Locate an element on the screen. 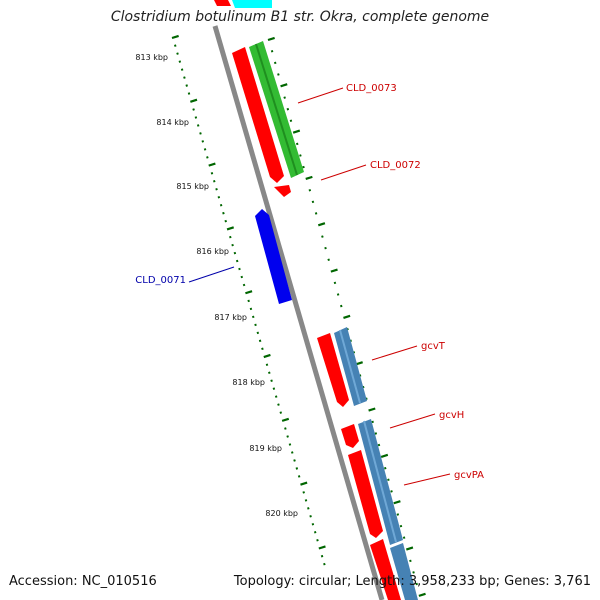  scale-tick-label: 814 kbp is located at coordinates (172, 122).